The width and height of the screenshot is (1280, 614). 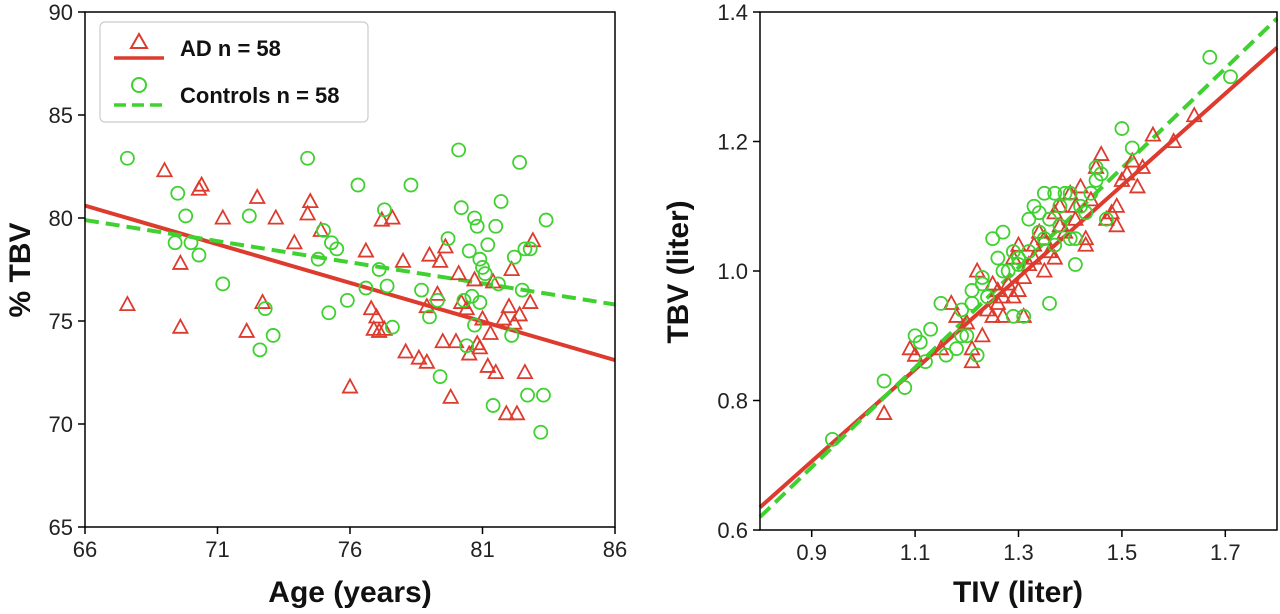 What do you see at coordinates (732, 271) in the screenshot?
I see `right-y-tick-label: 1.0` at bounding box center [732, 271].